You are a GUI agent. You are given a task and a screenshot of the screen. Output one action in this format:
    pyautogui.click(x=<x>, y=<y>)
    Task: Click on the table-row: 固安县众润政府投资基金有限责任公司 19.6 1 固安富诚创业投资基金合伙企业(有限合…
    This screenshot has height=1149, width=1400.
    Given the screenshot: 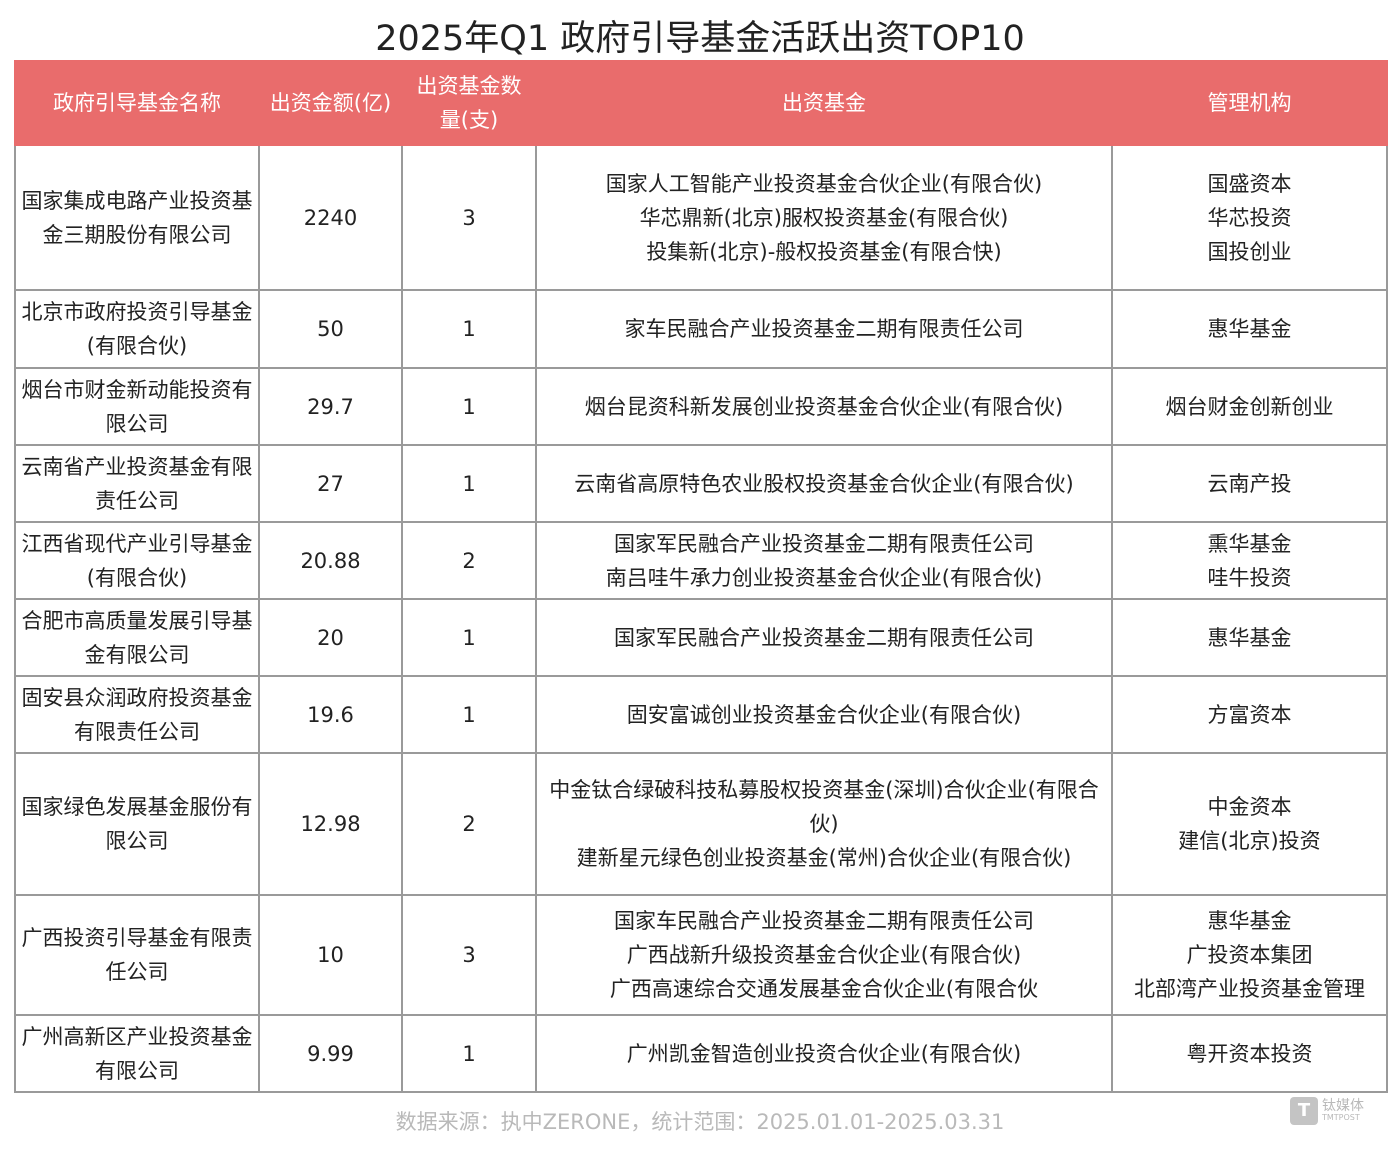 What is the action you would take?
    pyautogui.click(x=701, y=714)
    